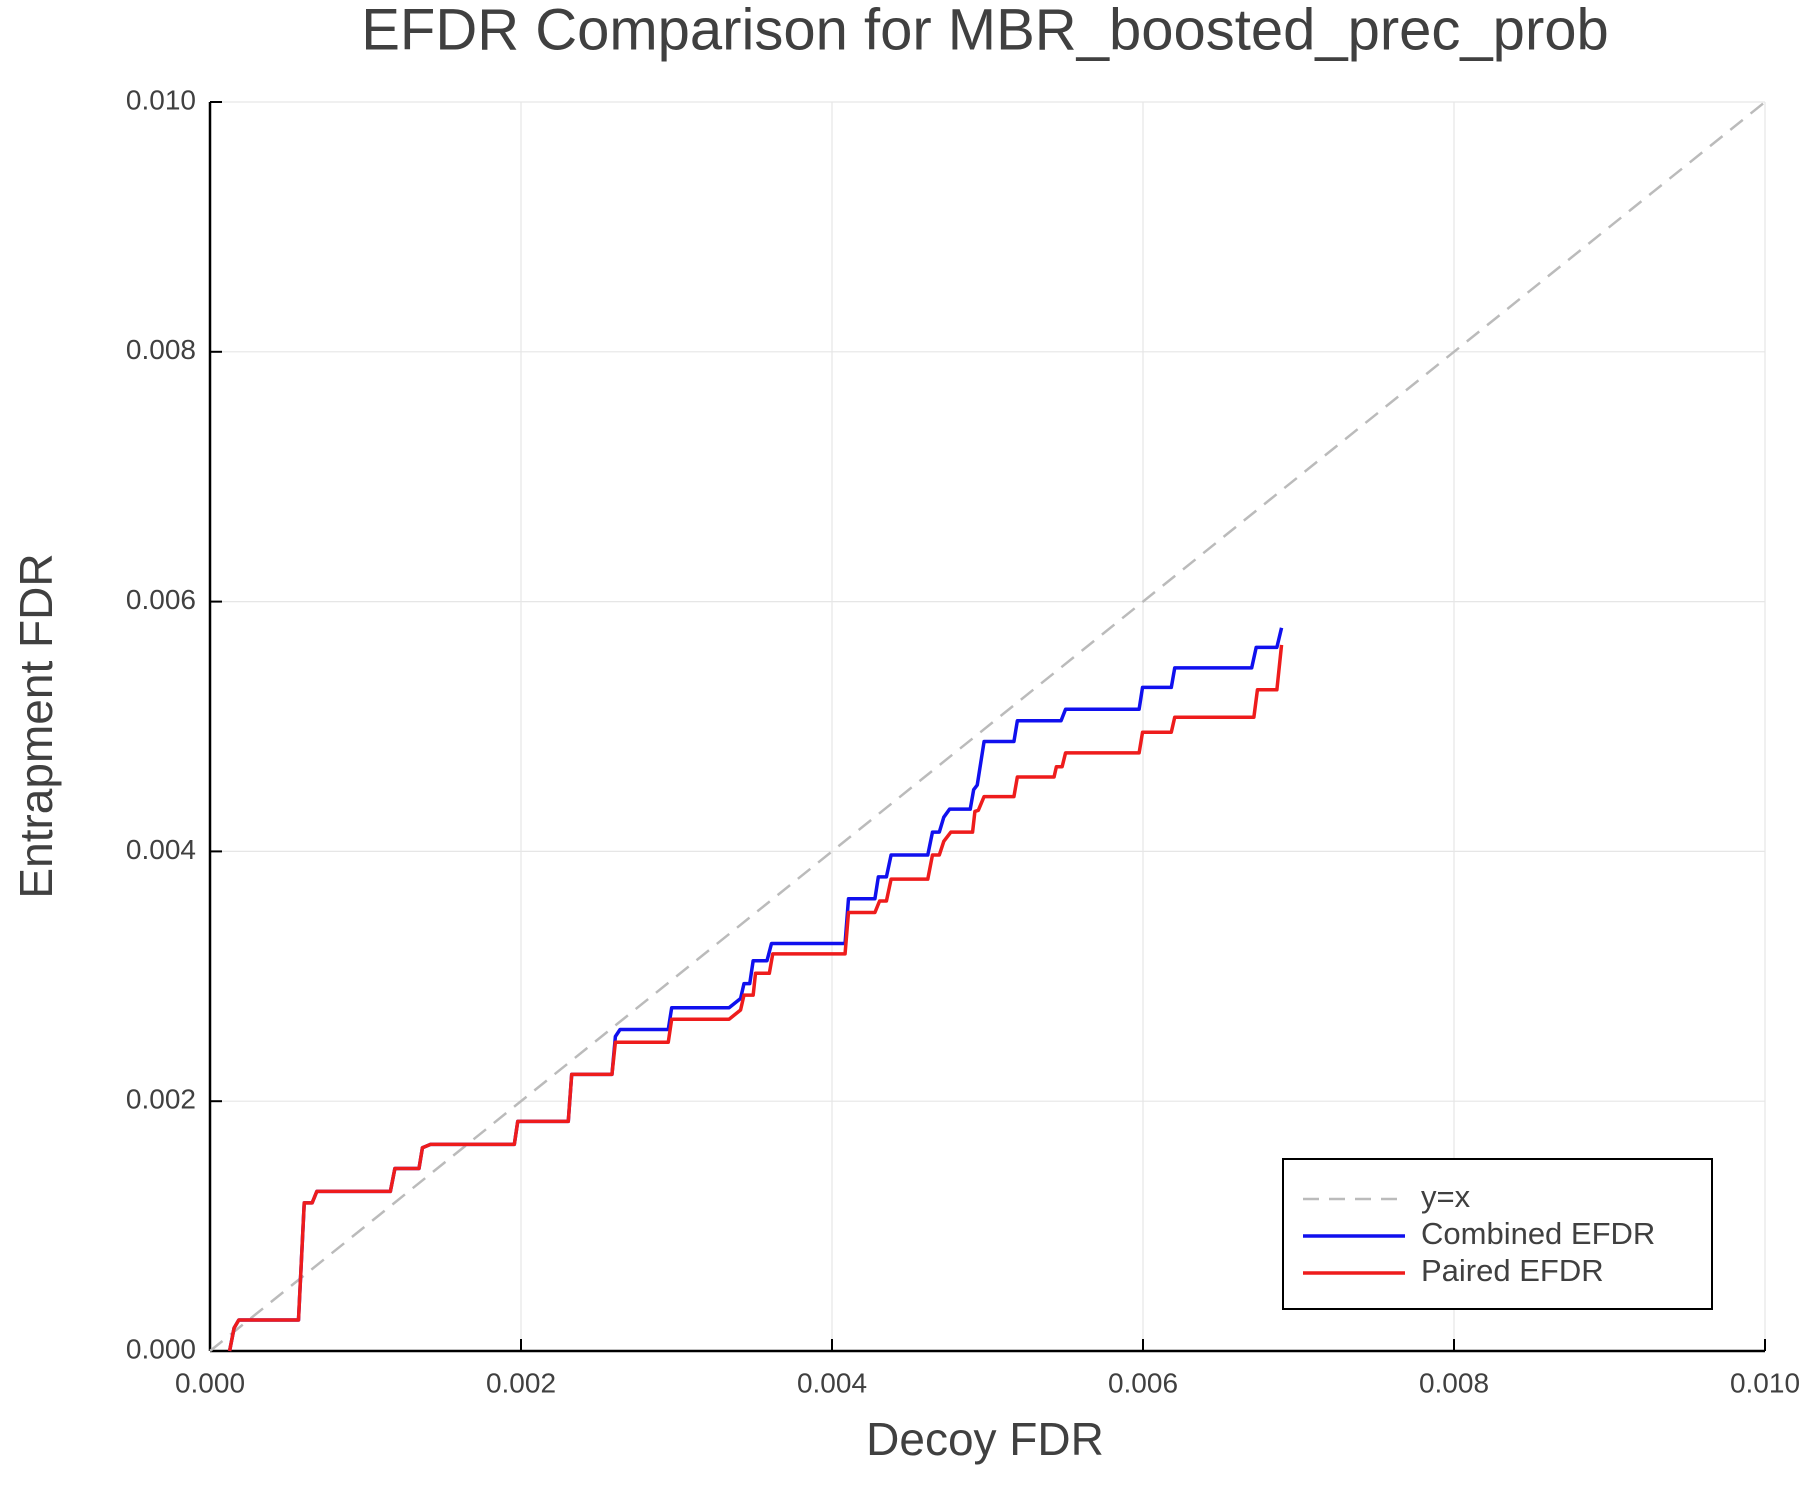  Describe the element at coordinates (985, 1439) in the screenshot. I see `x-axis-label: Decoy FDR` at that location.